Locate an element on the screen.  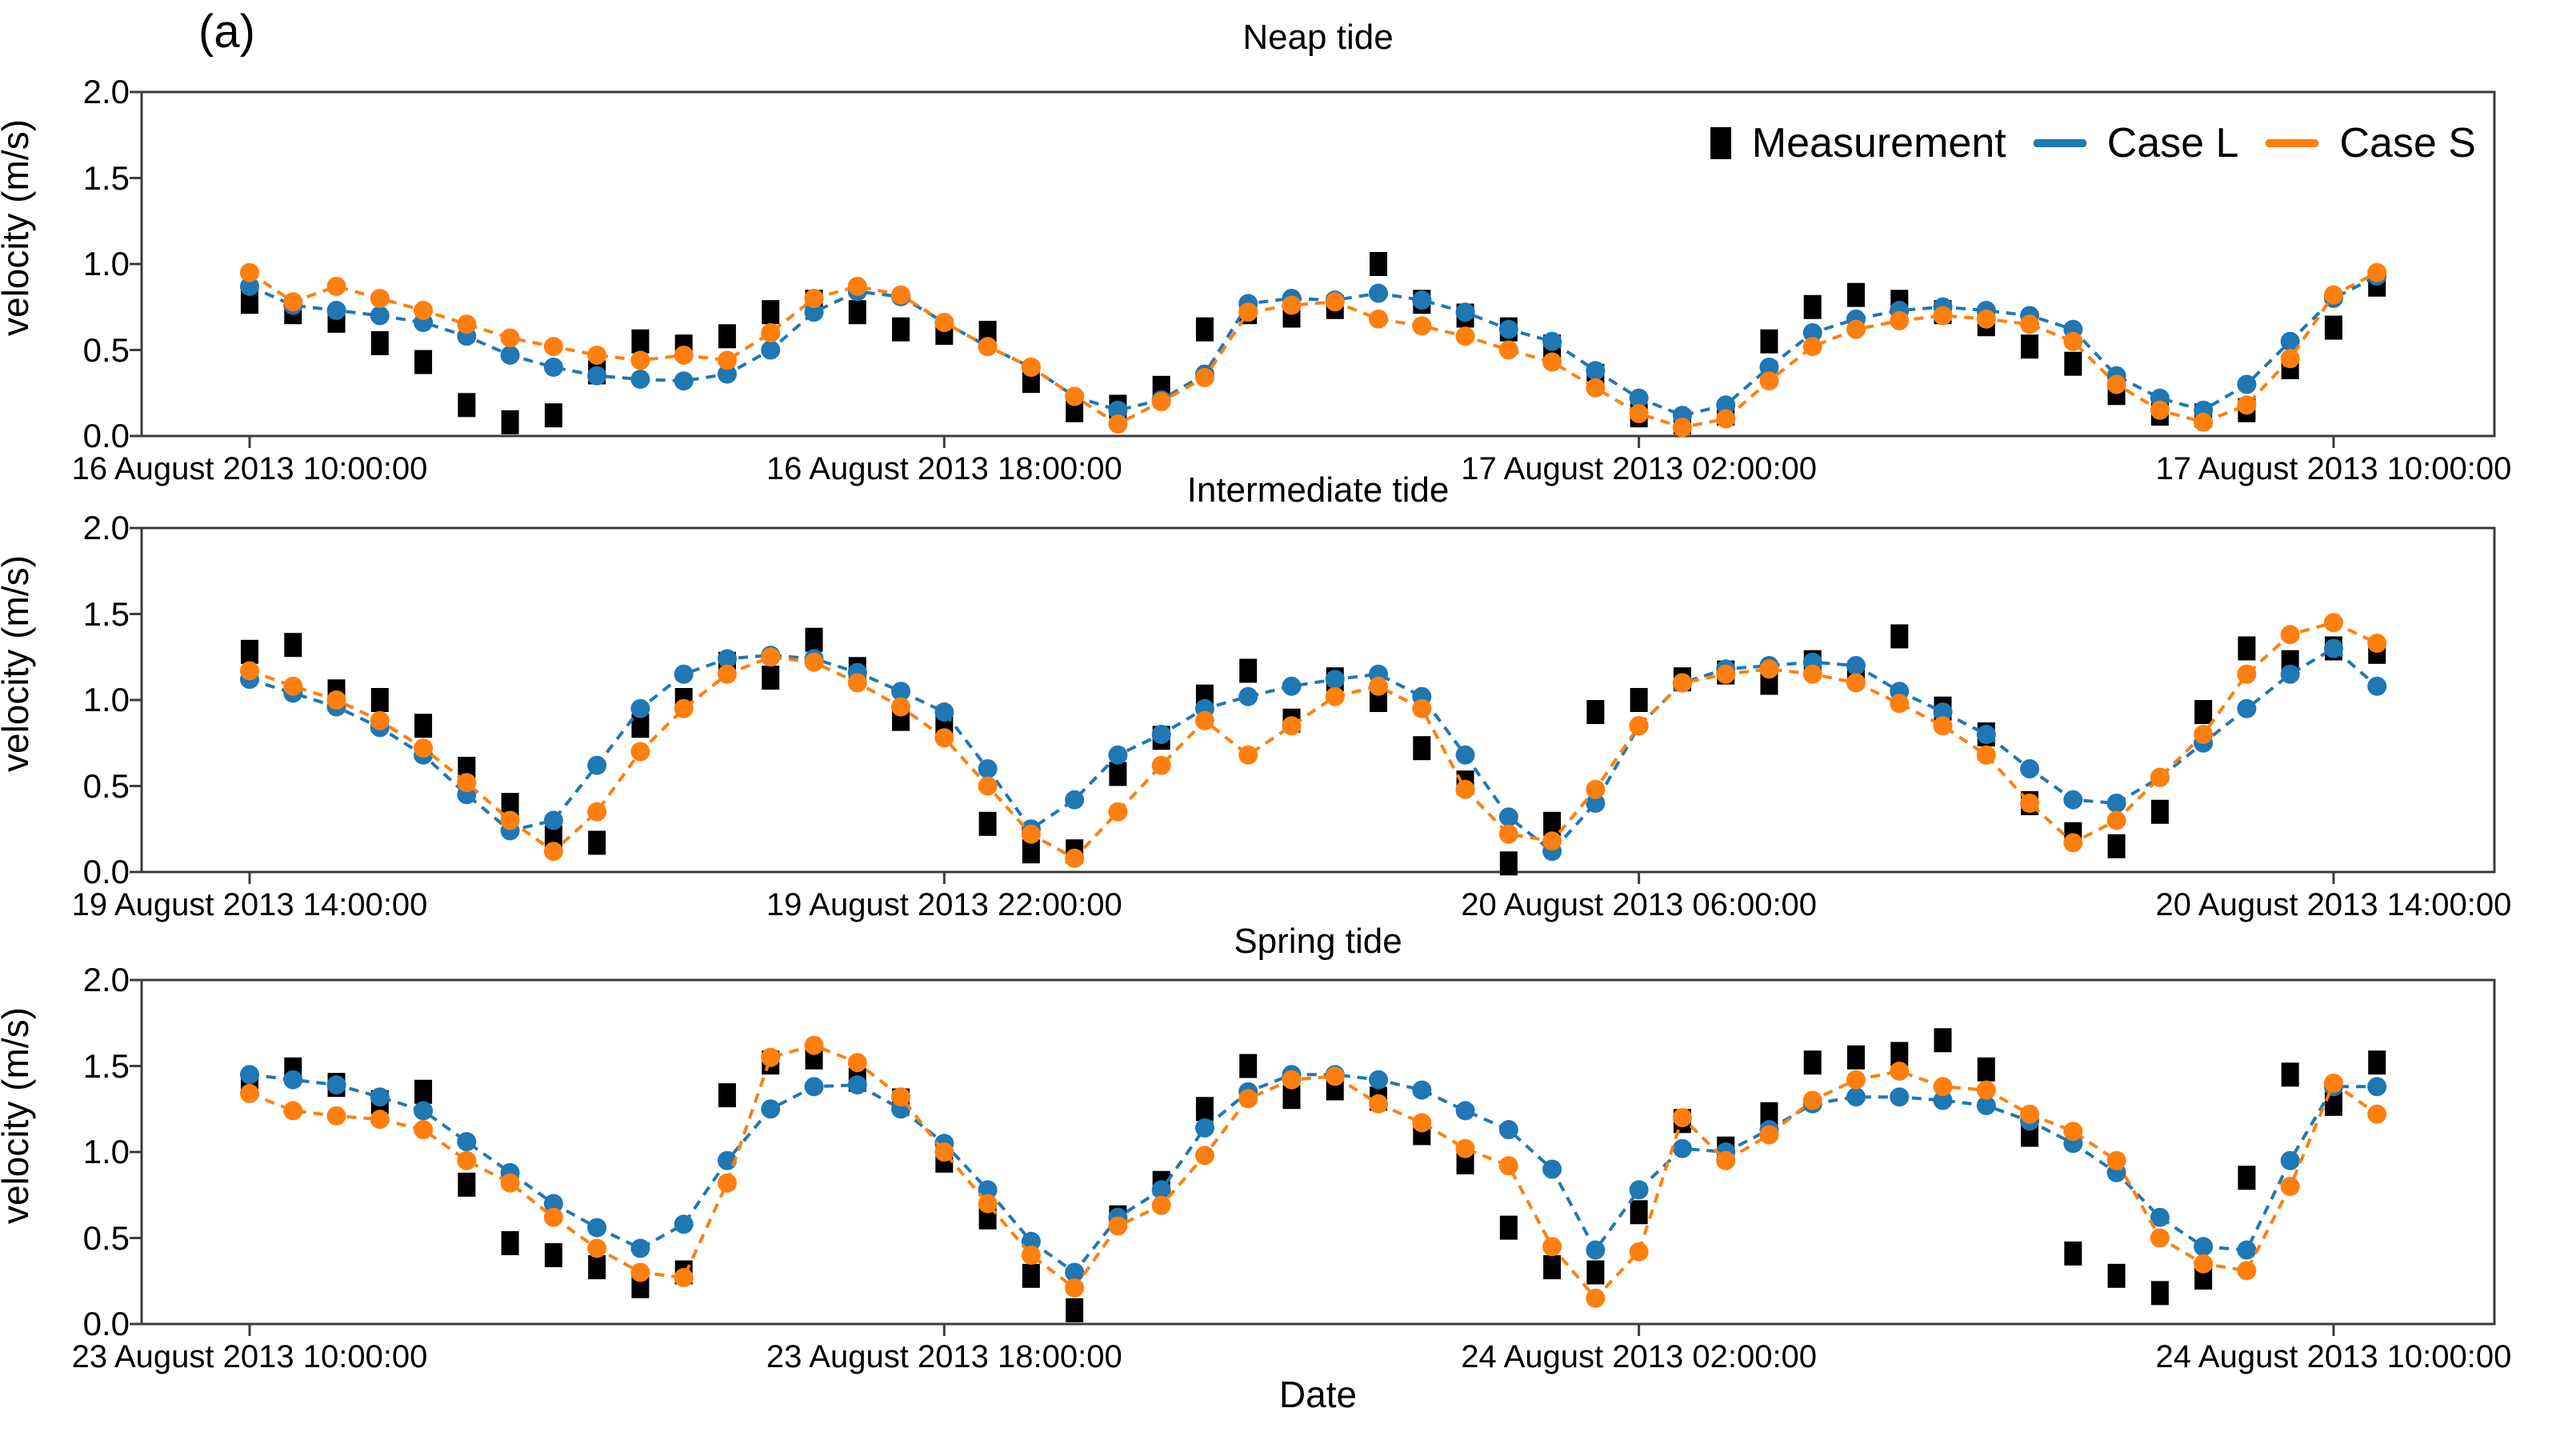
panel-title-spring: Spring tide is located at coordinates (1318, 941).